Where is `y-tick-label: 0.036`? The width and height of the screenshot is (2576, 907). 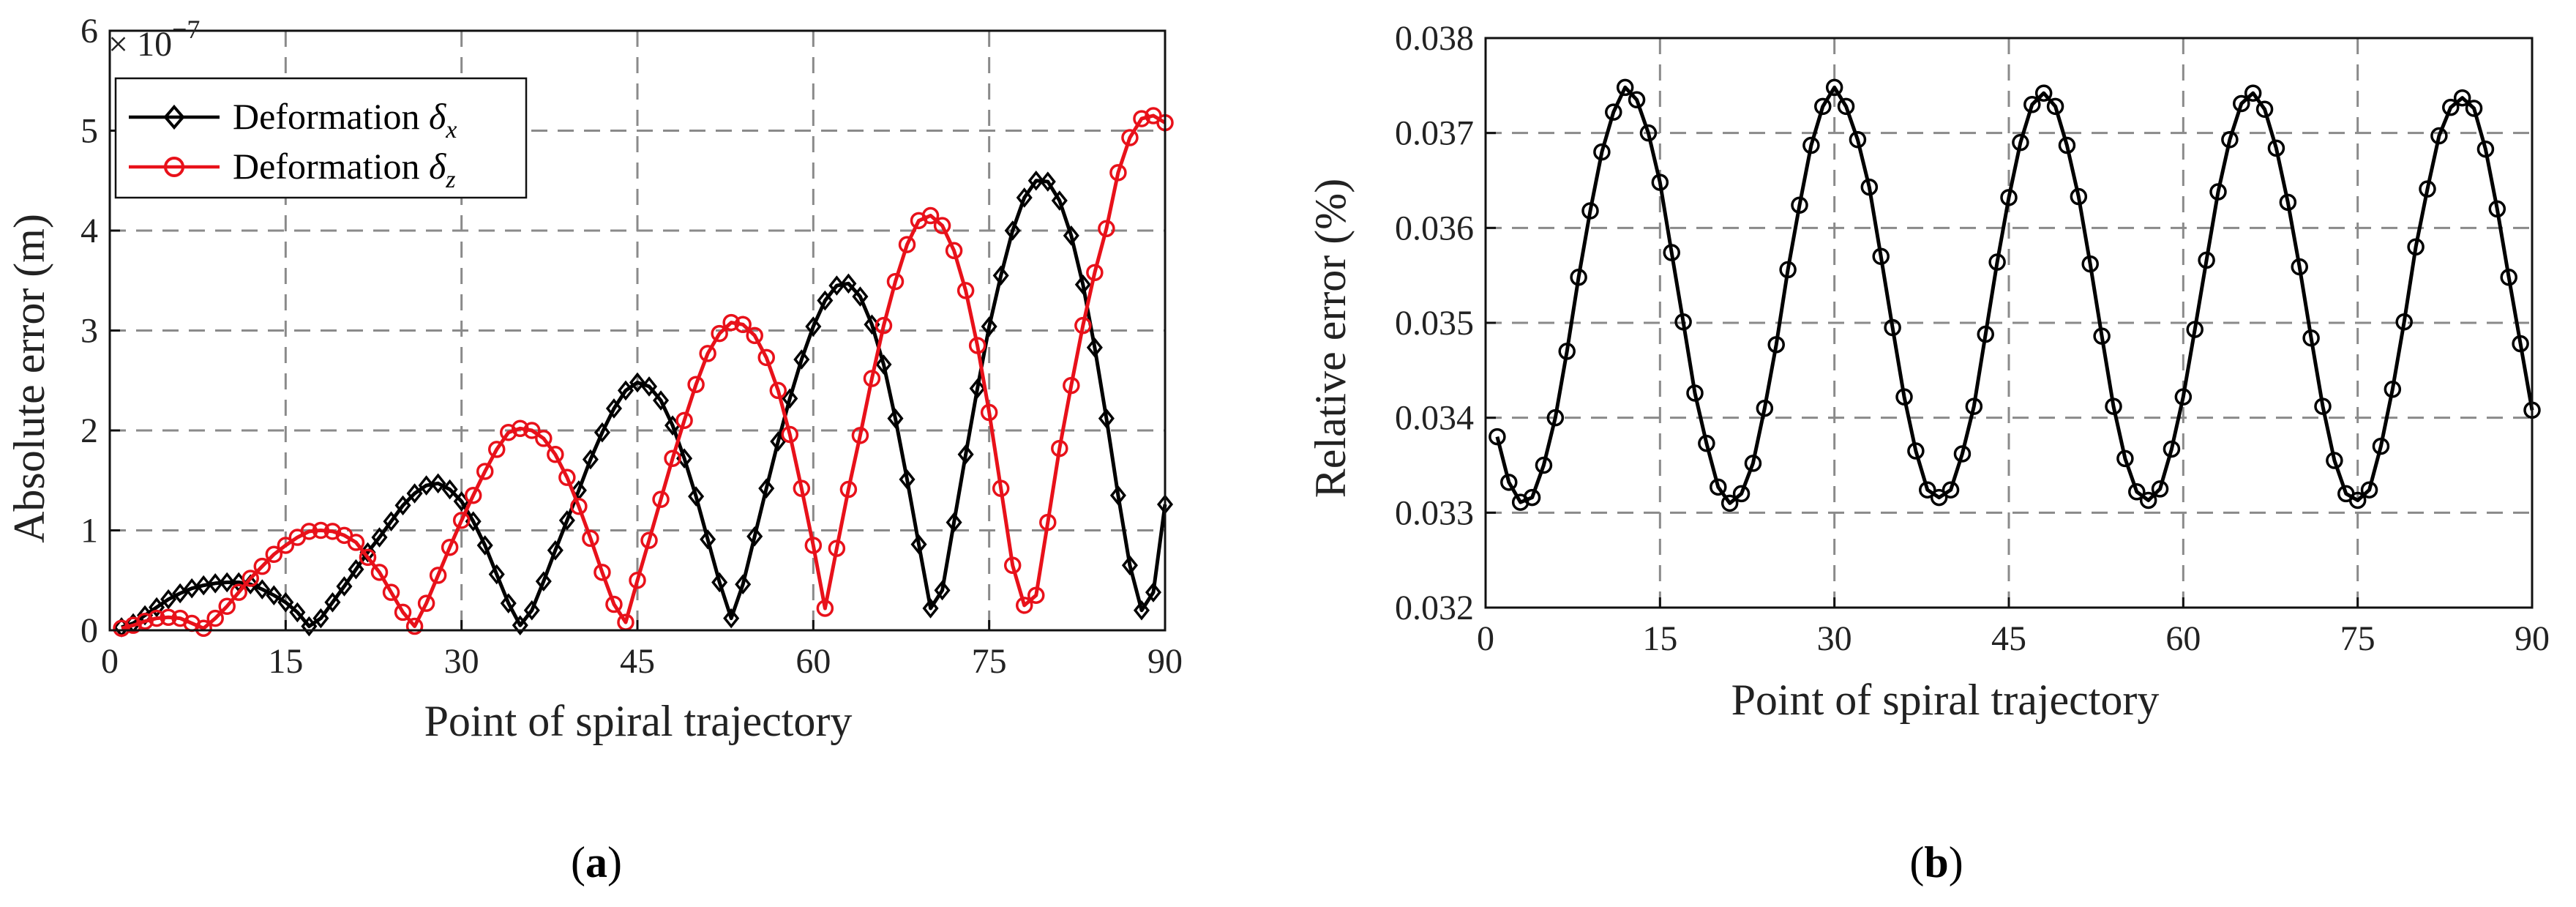
y-tick-label: 0.036 is located at coordinates (1434, 228).